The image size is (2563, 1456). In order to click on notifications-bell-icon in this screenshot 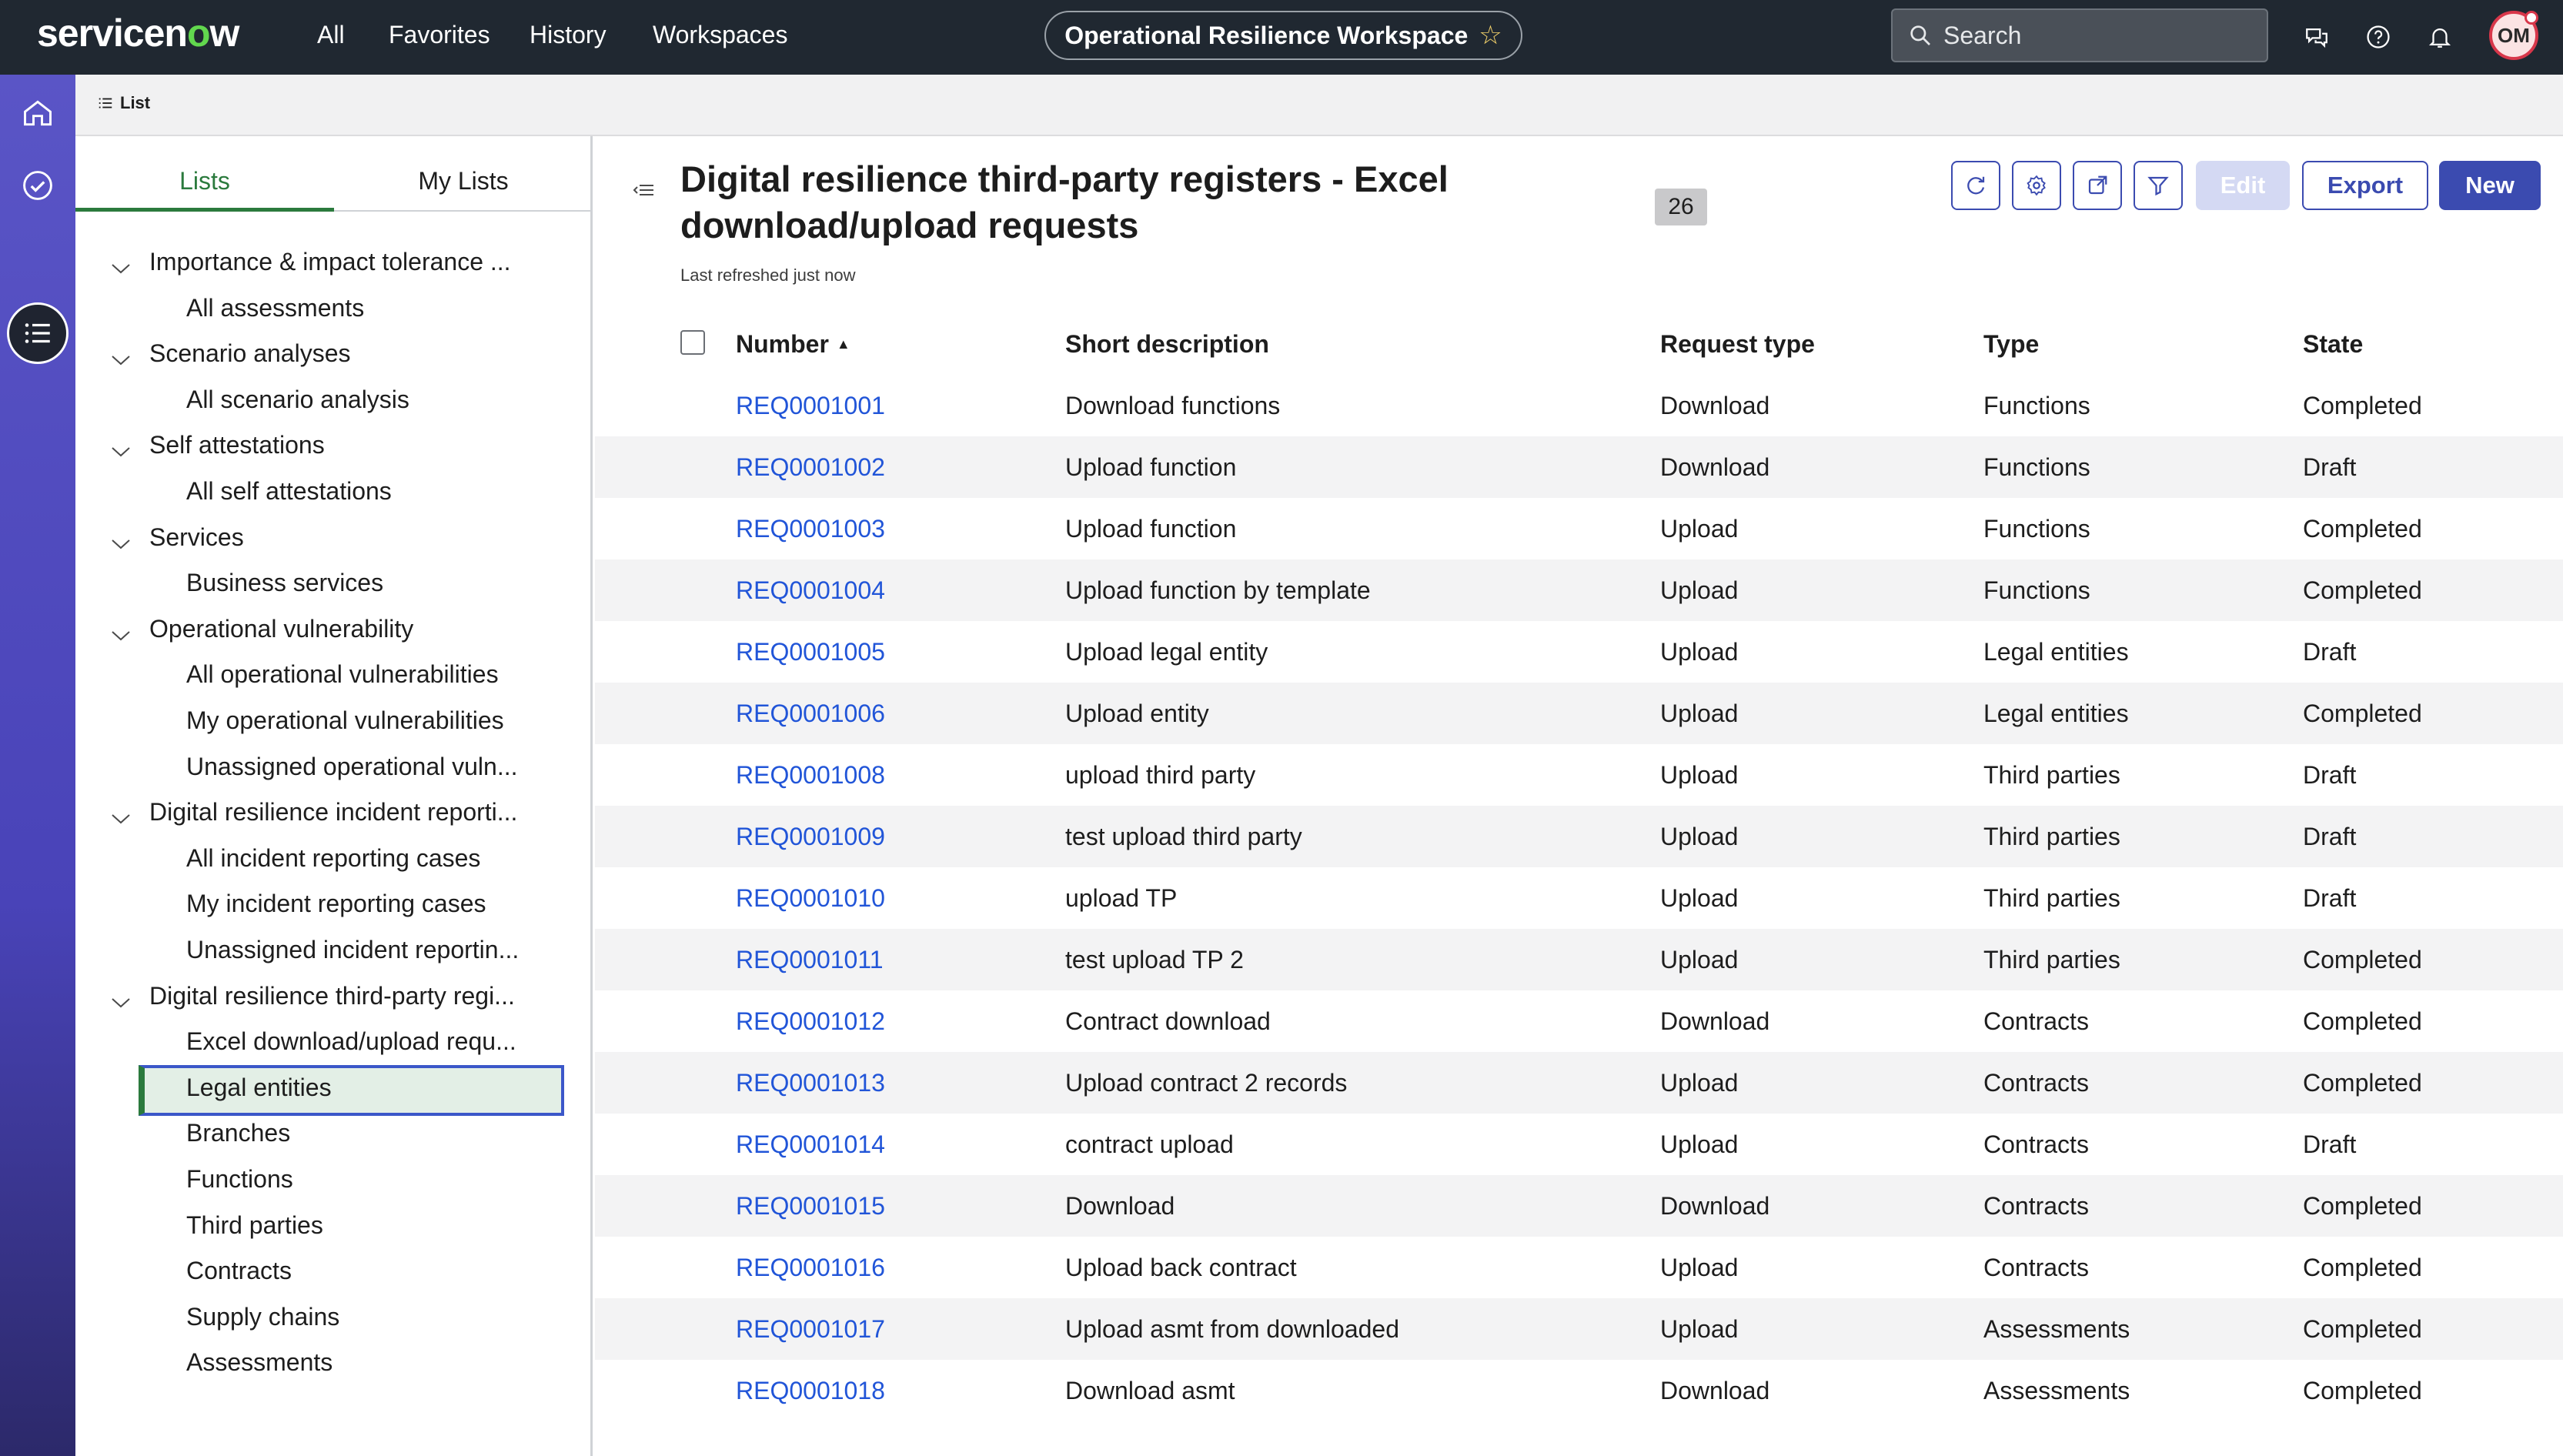, I will do `click(2439, 37)`.